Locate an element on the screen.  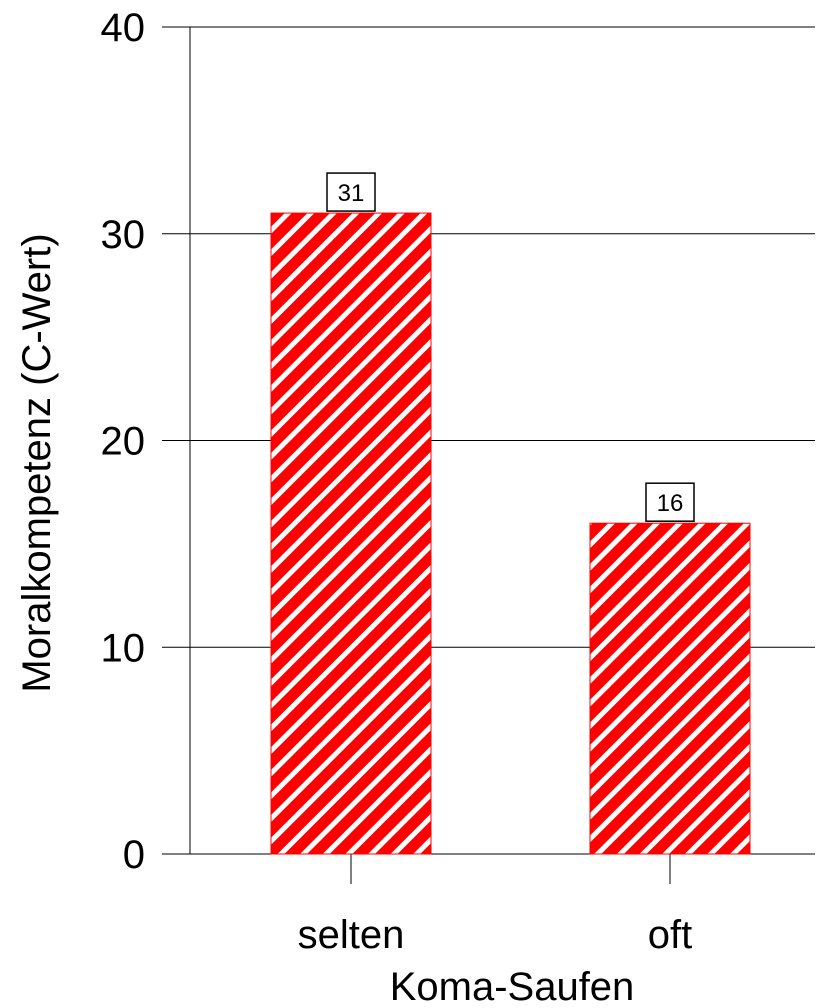
y-tick-label: 0 is located at coordinates (134, 855).